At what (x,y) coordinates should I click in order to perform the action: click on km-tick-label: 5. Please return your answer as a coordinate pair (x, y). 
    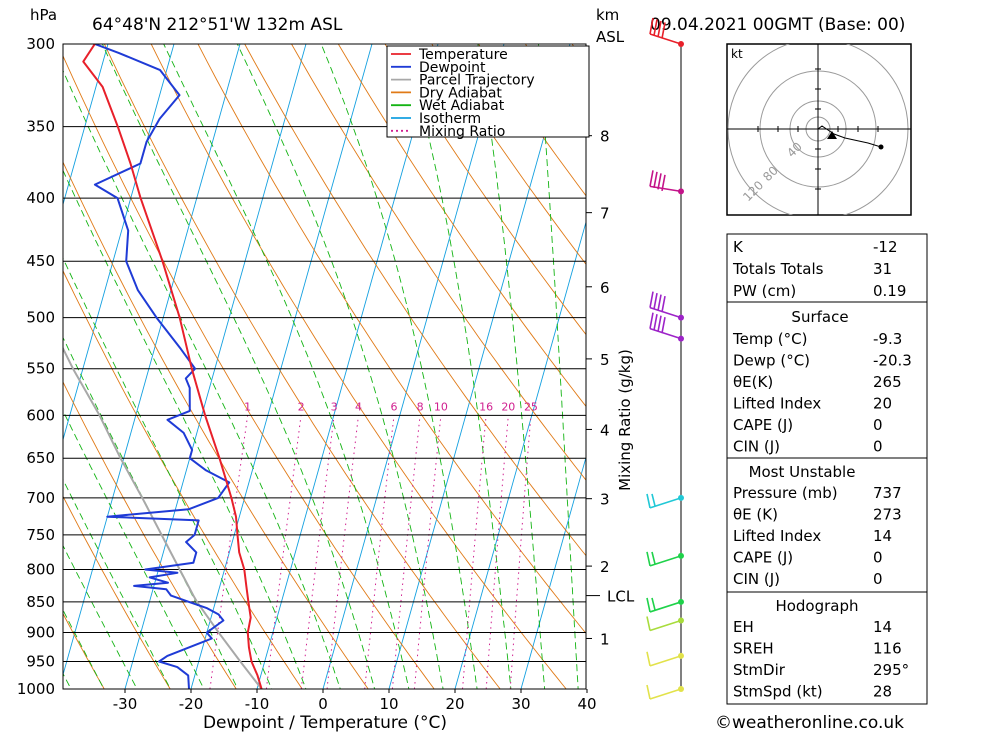
    Looking at the image, I should click on (605, 360).